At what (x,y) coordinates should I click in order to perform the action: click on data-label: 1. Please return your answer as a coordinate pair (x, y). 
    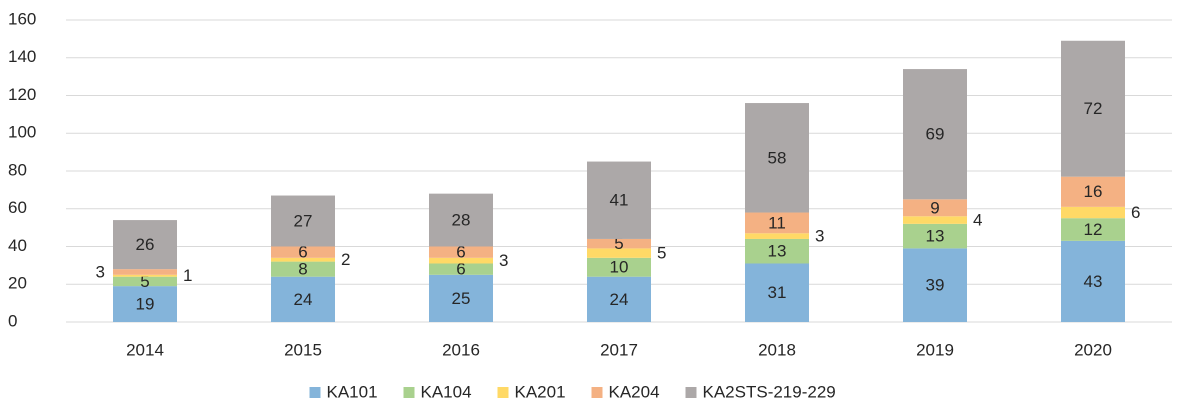
    Looking at the image, I should click on (187, 275).